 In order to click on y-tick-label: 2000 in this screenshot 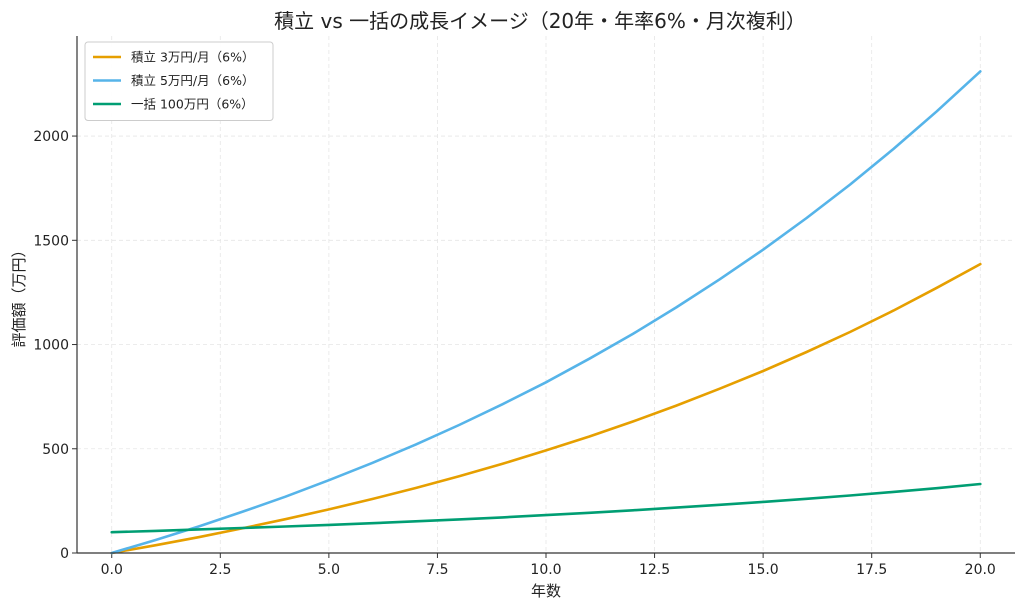, I will do `click(51, 137)`.